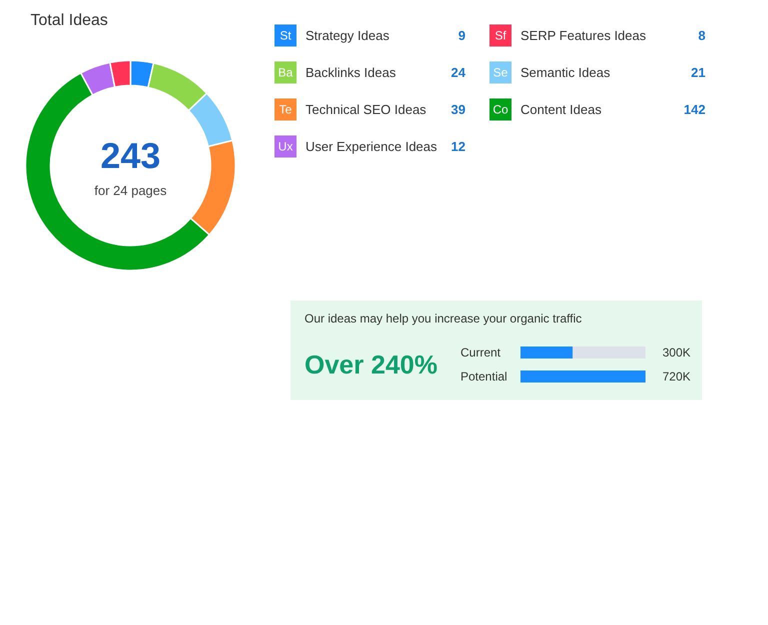 The width and height of the screenshot is (768, 625). I want to click on data-label: 9, so click(462, 35).